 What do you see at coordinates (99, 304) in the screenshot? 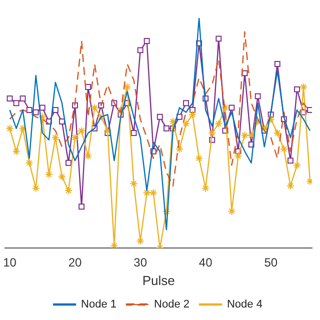
I see `legend-label: Node 1` at bounding box center [99, 304].